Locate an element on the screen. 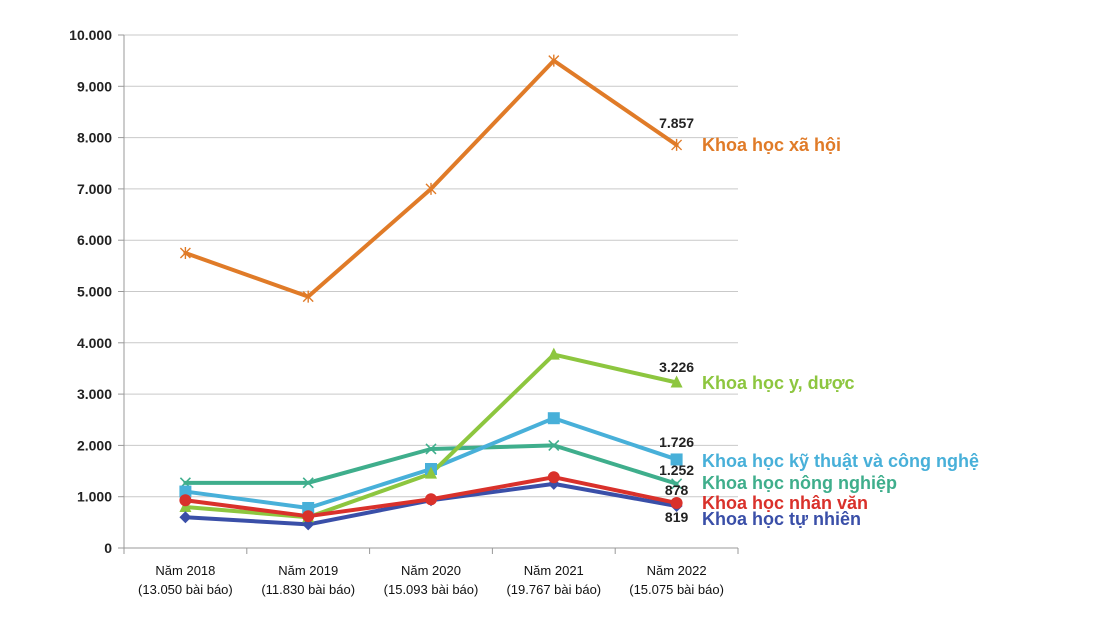 This screenshot has width=1115, height=629. series-name-label: Khoa học nông nghiệp is located at coordinates (799, 483).